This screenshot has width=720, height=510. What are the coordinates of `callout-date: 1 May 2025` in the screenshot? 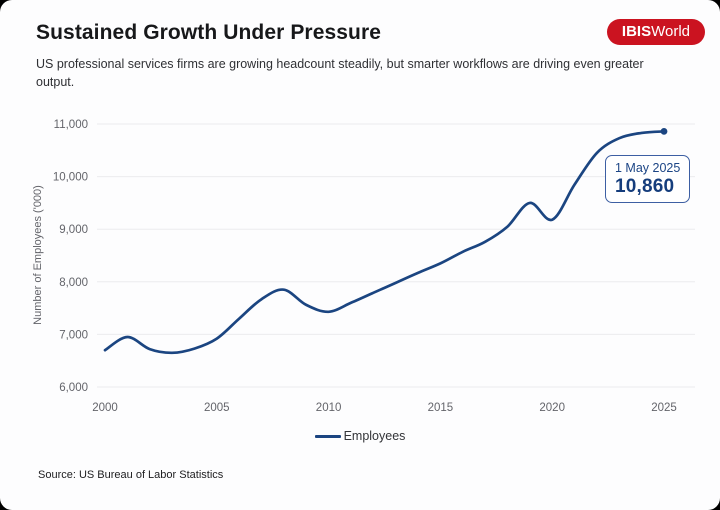 It's located at (648, 168).